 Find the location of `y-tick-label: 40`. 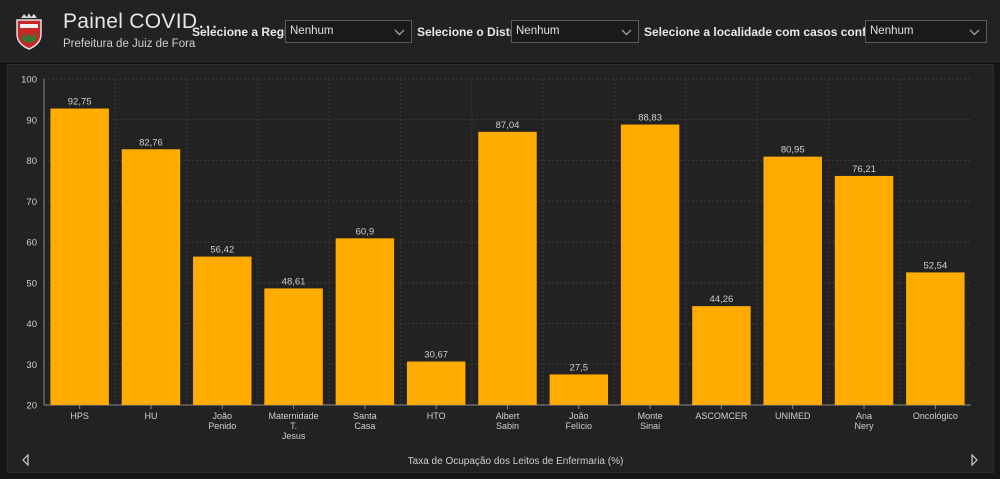

y-tick-label: 40 is located at coordinates (31, 324).